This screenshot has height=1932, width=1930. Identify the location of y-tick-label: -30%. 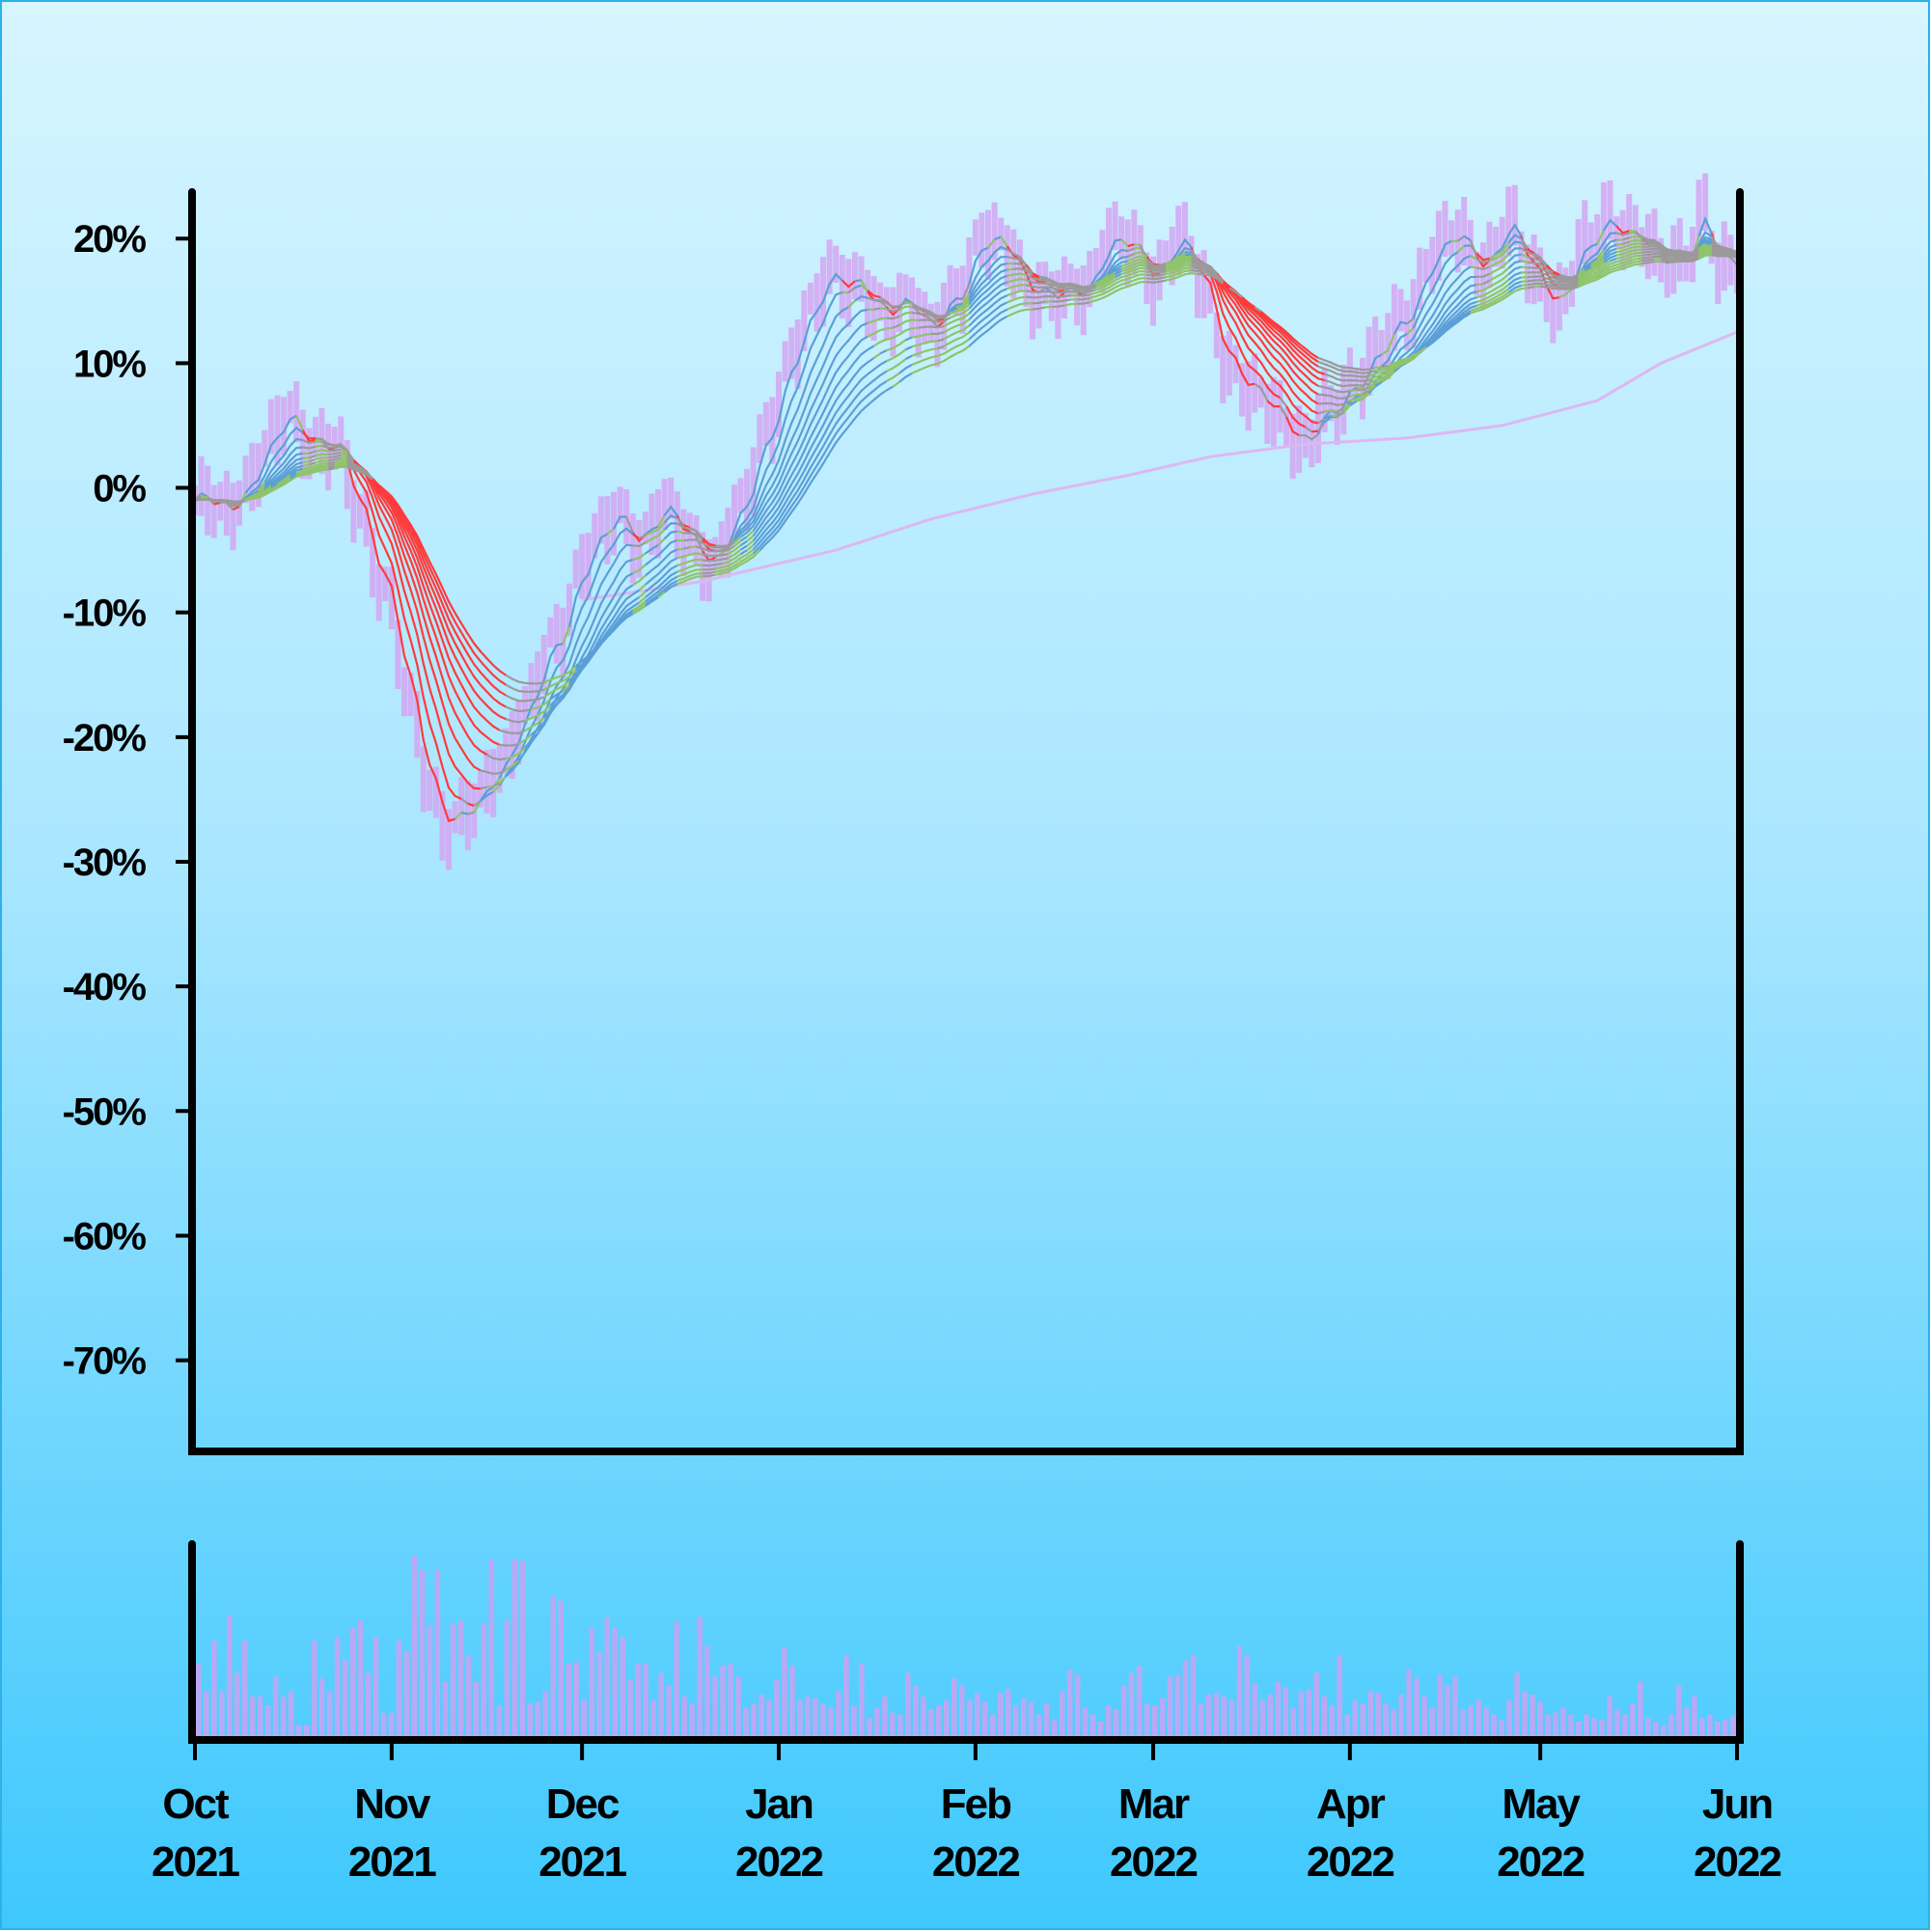
(105, 863).